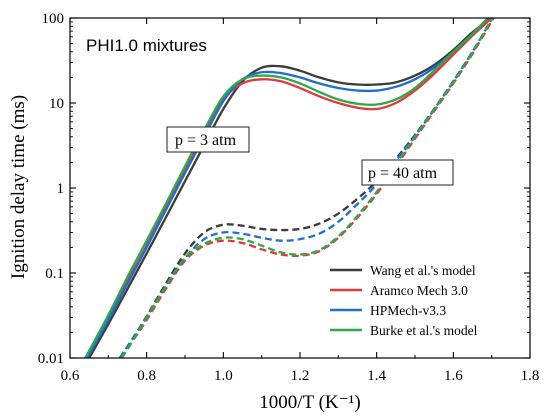 This screenshot has width=550, height=420. I want to click on y-tick-label: 10, so click(56, 104).